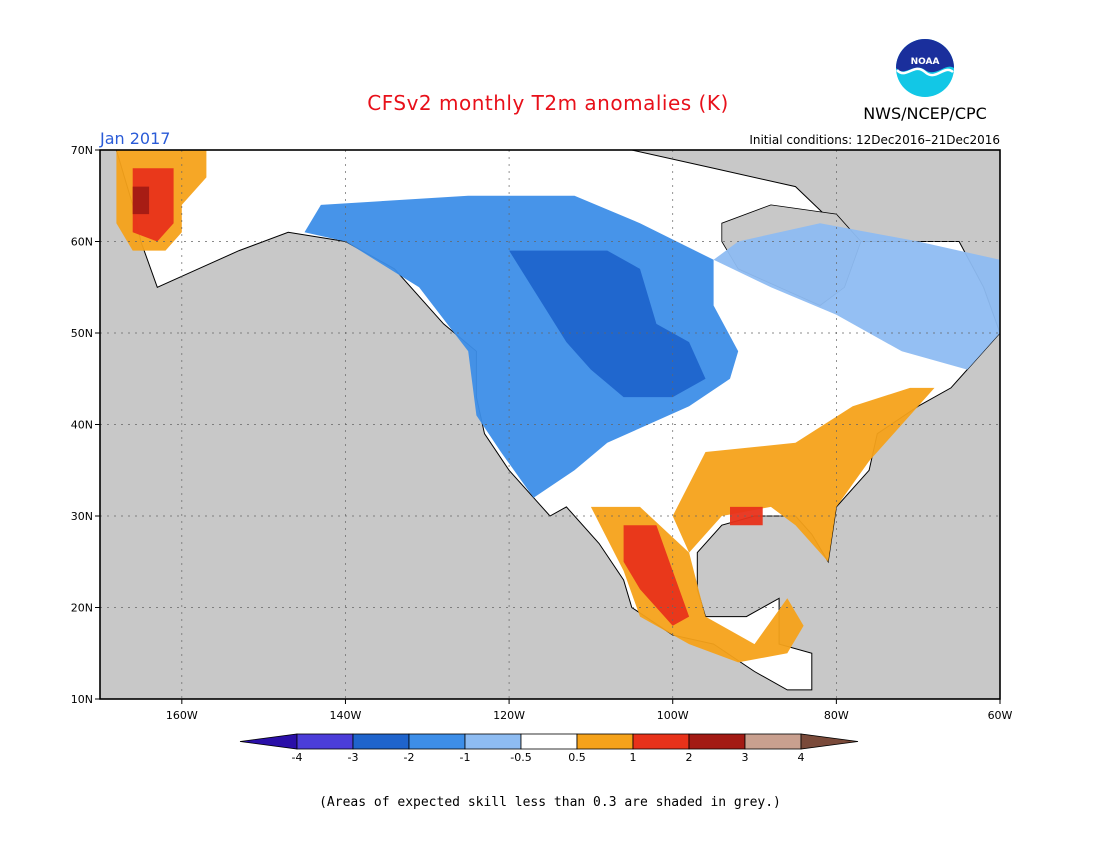 The width and height of the screenshot is (1100, 850). Describe the element at coordinates (465, 757) in the screenshot. I see `colorbar-label: -1` at that location.